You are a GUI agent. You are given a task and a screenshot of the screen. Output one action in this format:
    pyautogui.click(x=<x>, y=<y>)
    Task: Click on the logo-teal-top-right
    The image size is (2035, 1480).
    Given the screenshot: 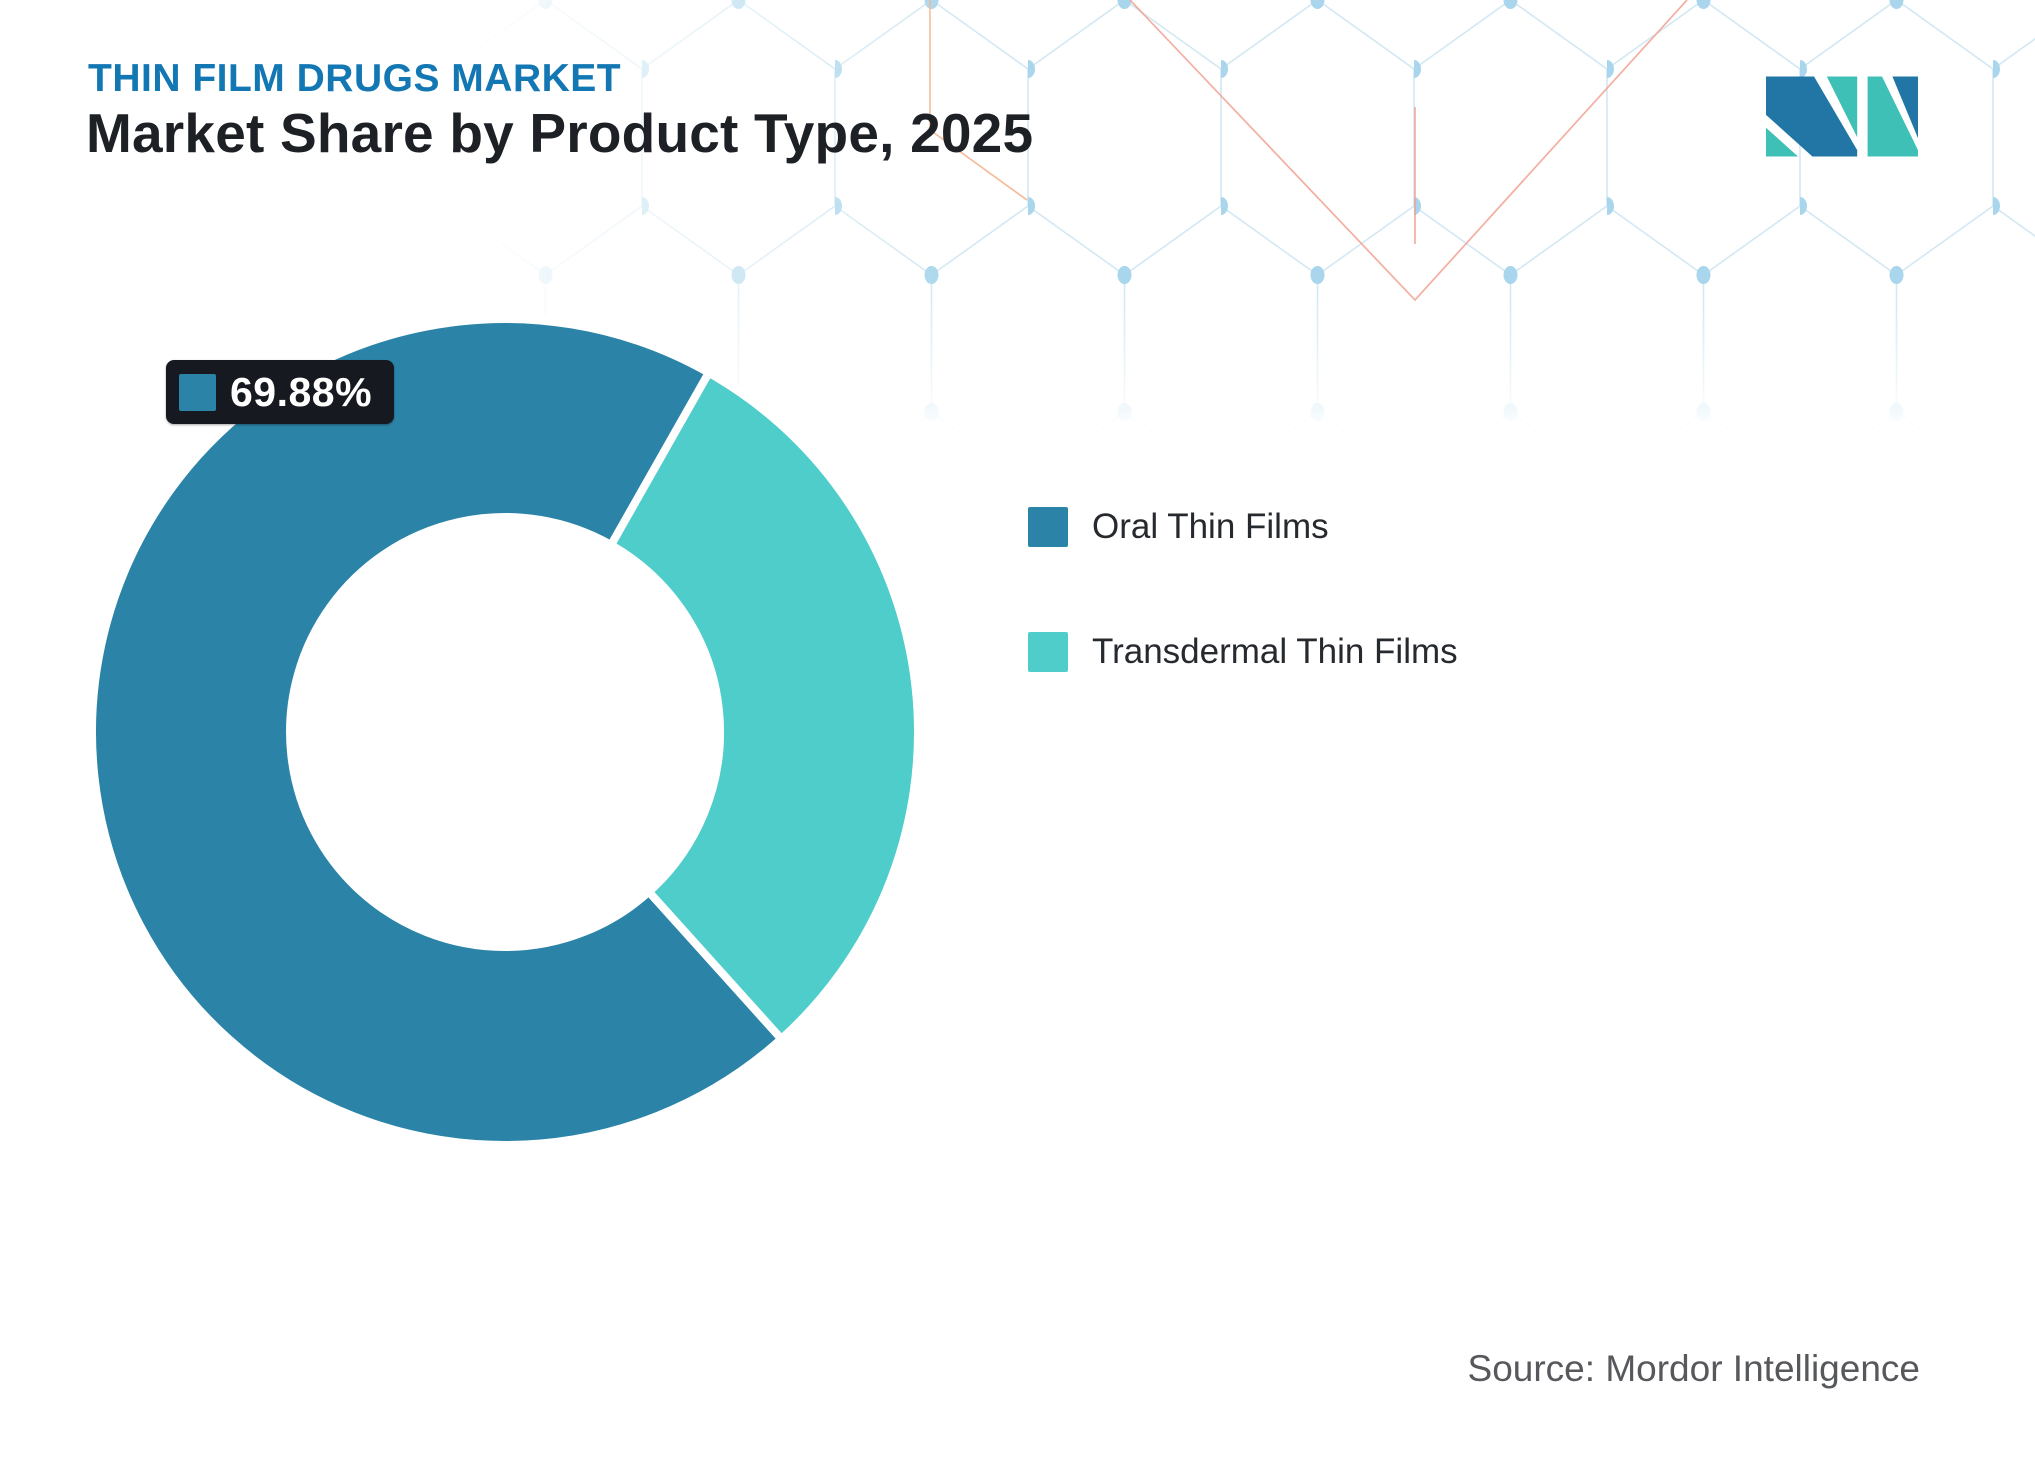 What is the action you would take?
    pyautogui.click(x=1842, y=107)
    